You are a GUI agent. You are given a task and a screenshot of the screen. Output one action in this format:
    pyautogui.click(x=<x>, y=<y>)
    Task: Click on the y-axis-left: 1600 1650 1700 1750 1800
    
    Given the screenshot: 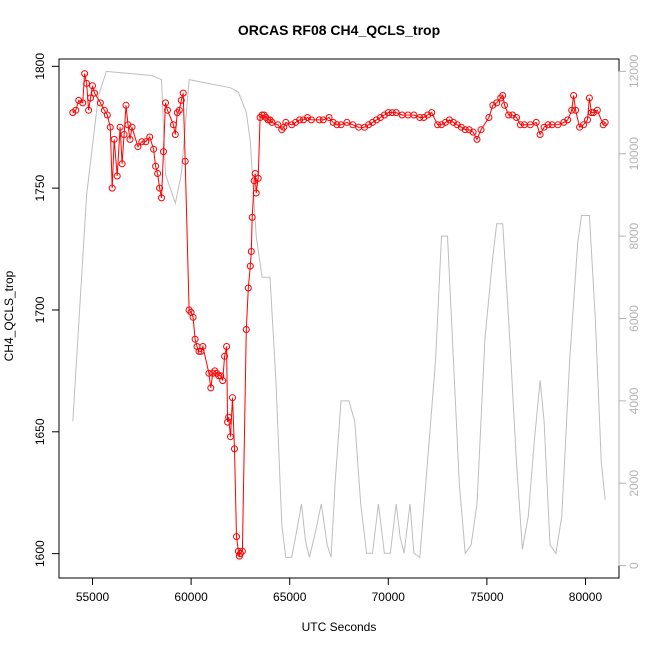 What is the action you would take?
    pyautogui.click(x=46, y=310)
    